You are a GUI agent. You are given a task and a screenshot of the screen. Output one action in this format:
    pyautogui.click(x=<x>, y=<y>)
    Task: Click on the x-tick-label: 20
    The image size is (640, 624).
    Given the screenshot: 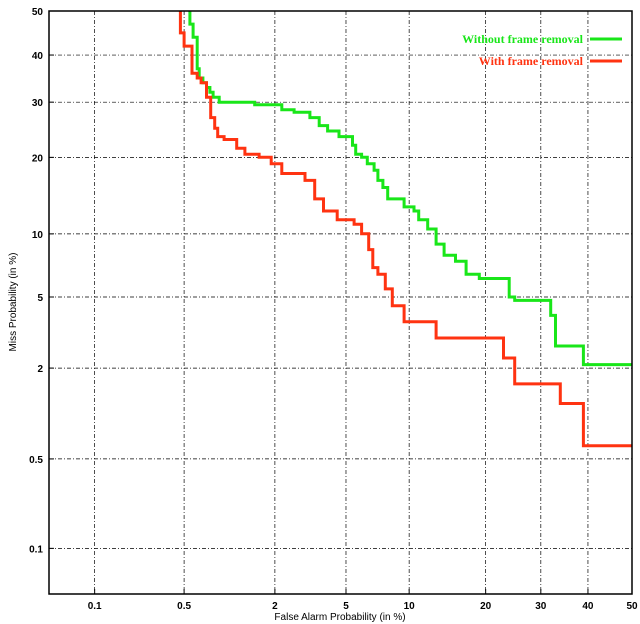 What is the action you would take?
    pyautogui.click(x=486, y=606)
    